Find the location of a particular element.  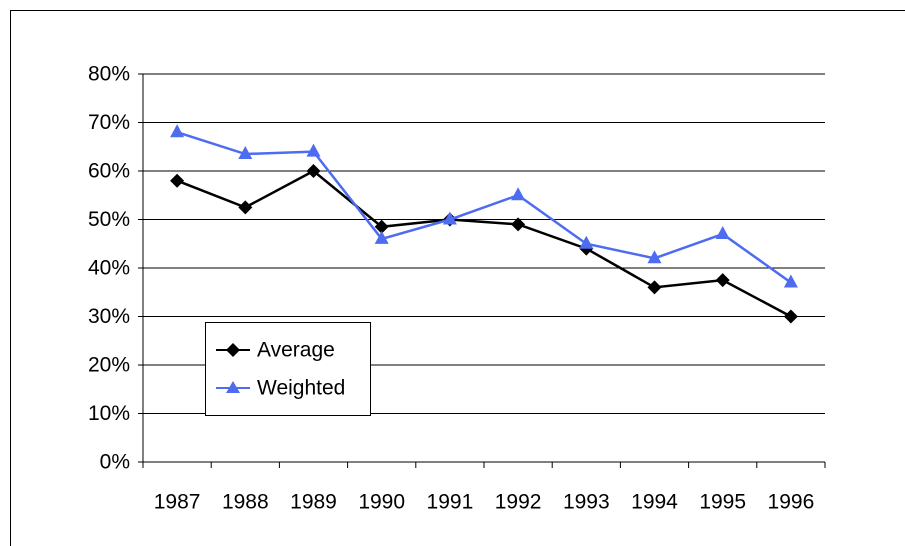

x-tick-label: 1996 is located at coordinates (791, 502).